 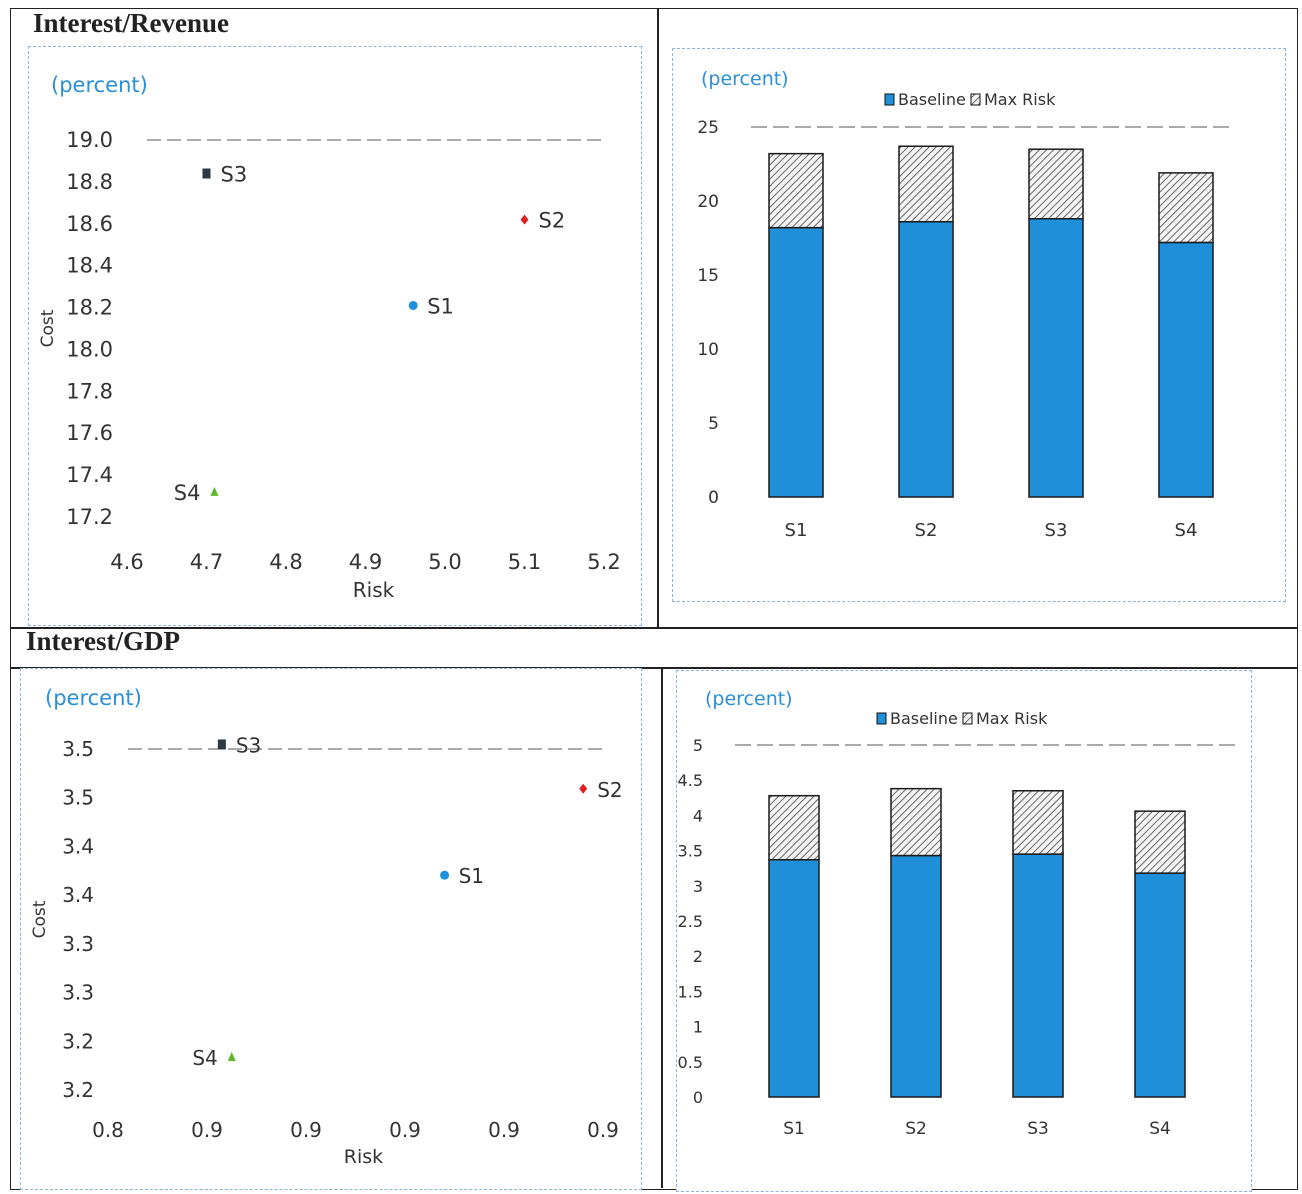 I want to click on x-tick-label: 0.8, so click(x=108, y=1130).